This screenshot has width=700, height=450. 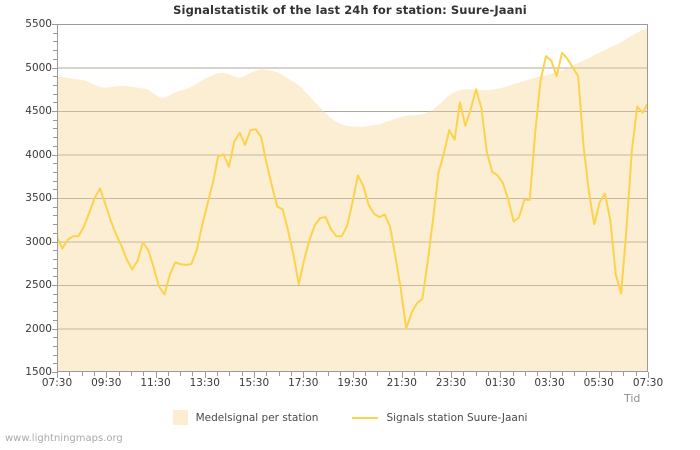 What do you see at coordinates (38, 328) in the screenshot?
I see `y-tick-label: 2000` at bounding box center [38, 328].